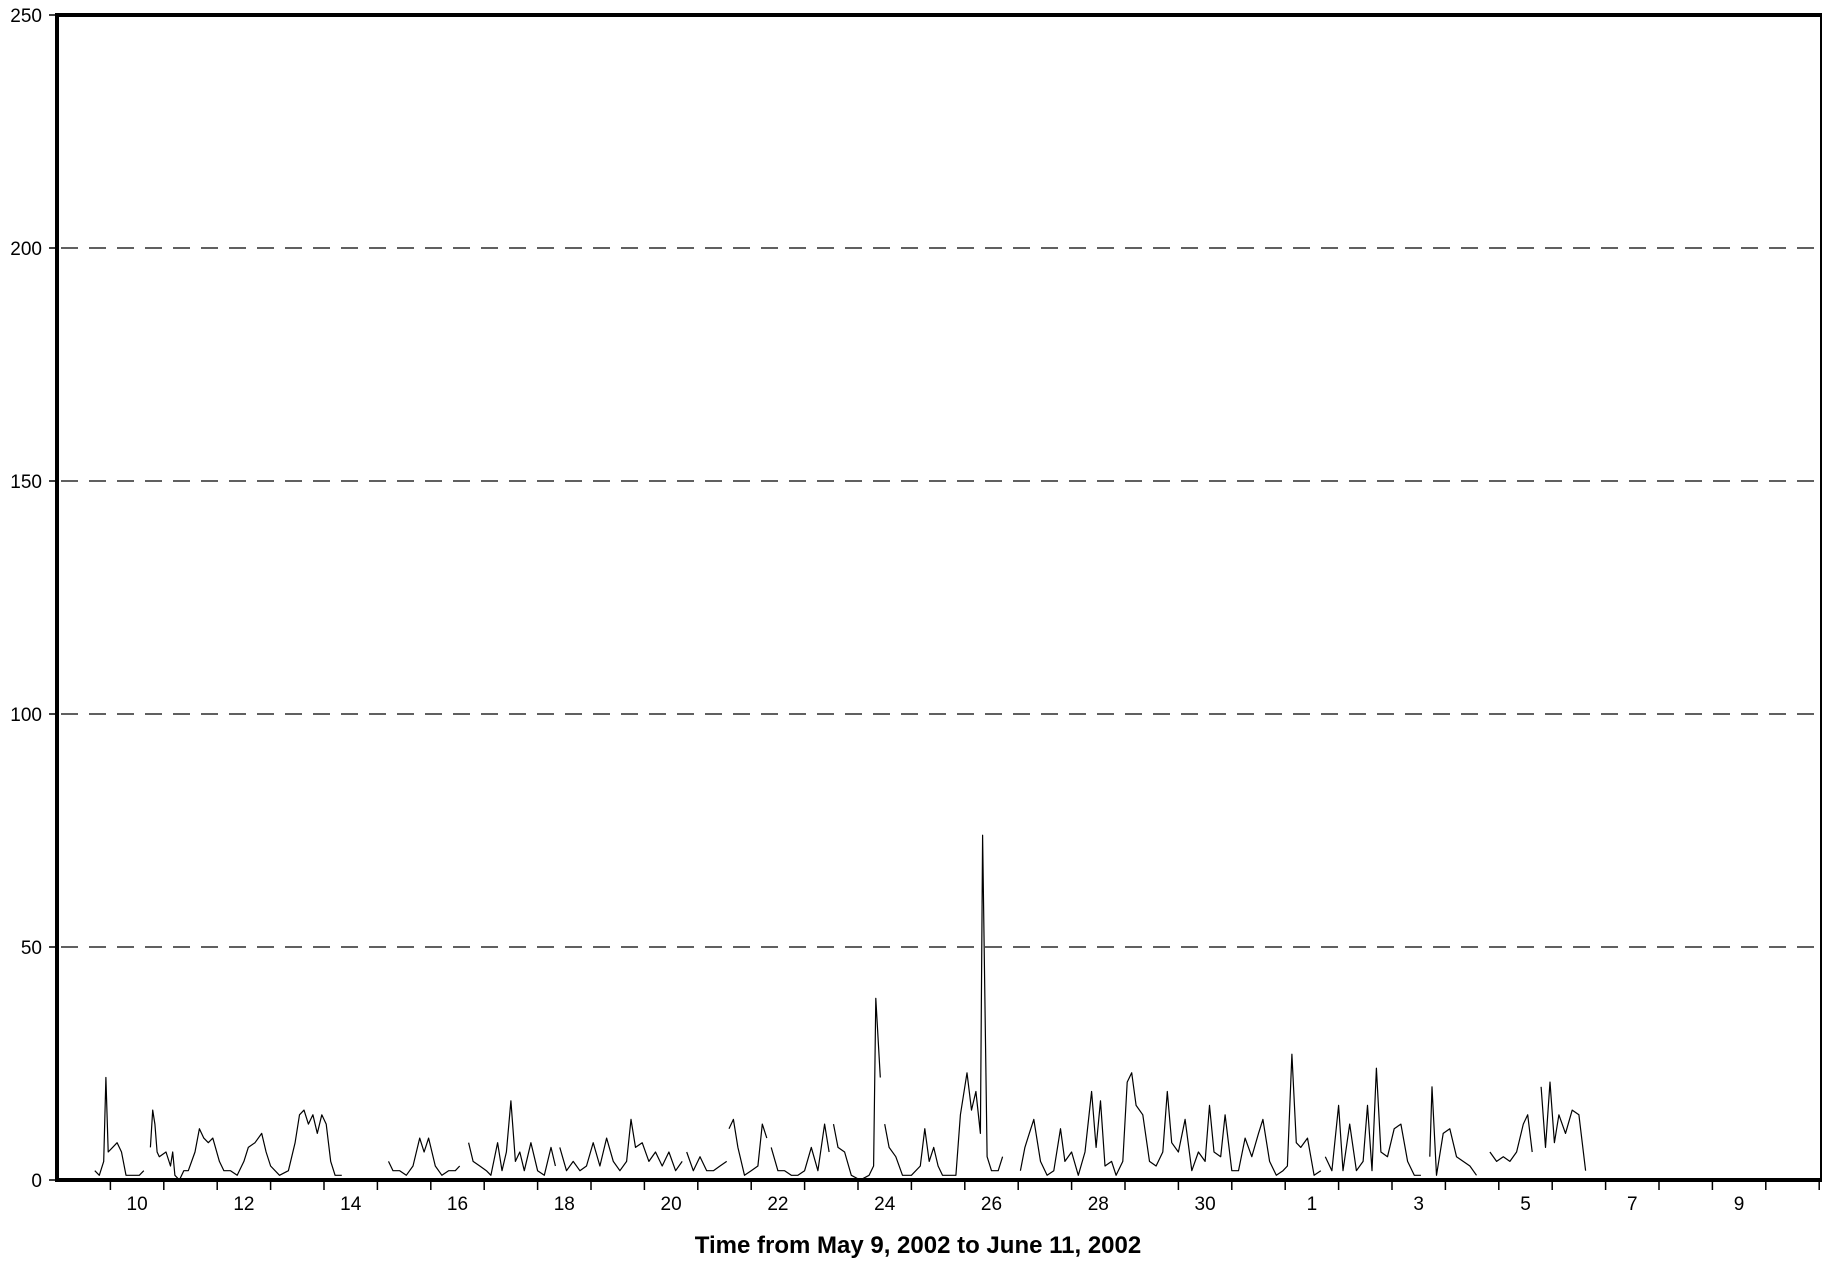 The height and width of the screenshot is (1262, 1822). Describe the element at coordinates (36, 1181) in the screenshot. I see `y-tick-label-0: 0` at that location.